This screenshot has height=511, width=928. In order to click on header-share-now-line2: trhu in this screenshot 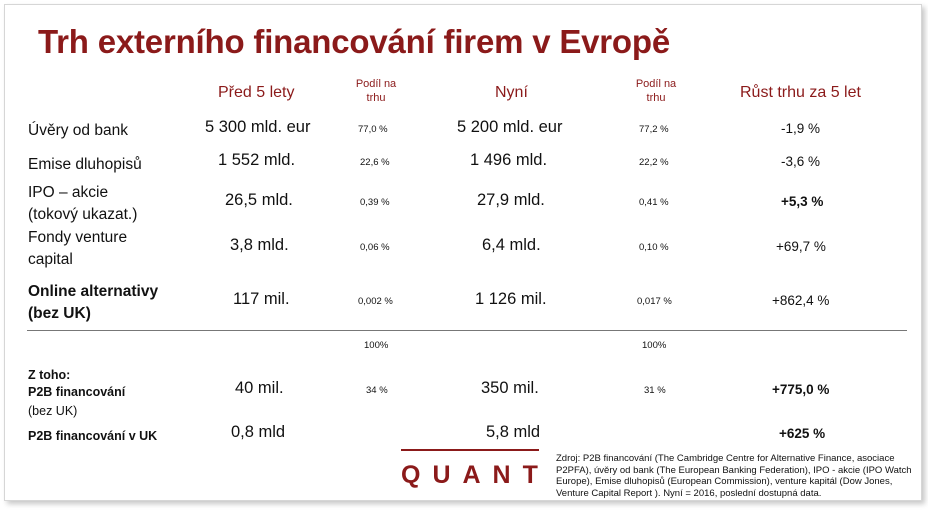, I will do `click(656, 98)`.